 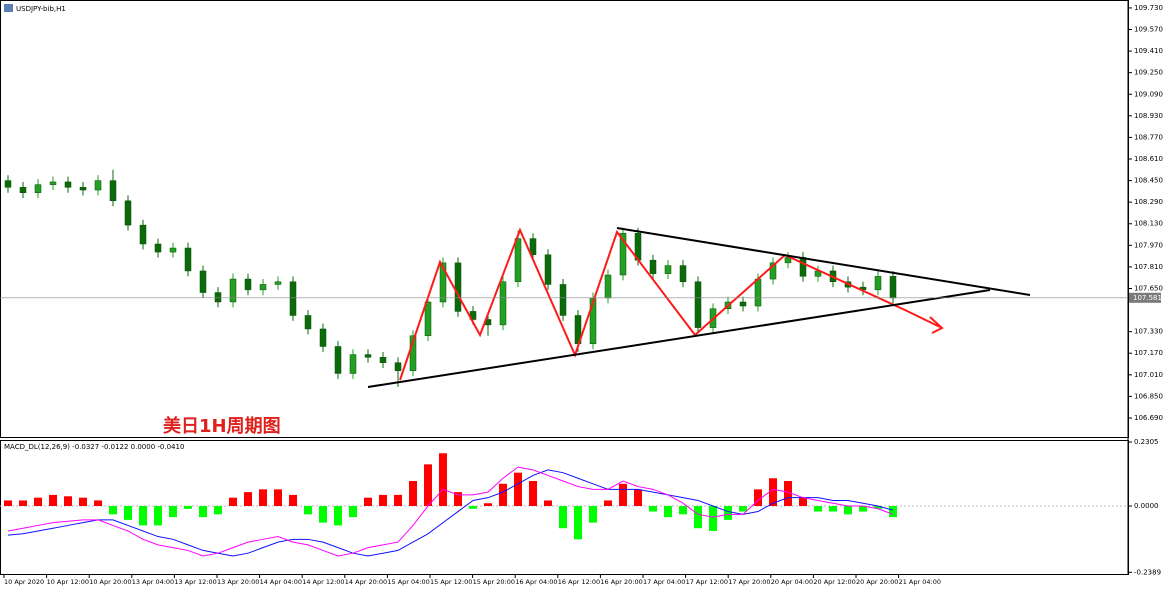 I want to click on signal-line, so click(x=450, y=513).